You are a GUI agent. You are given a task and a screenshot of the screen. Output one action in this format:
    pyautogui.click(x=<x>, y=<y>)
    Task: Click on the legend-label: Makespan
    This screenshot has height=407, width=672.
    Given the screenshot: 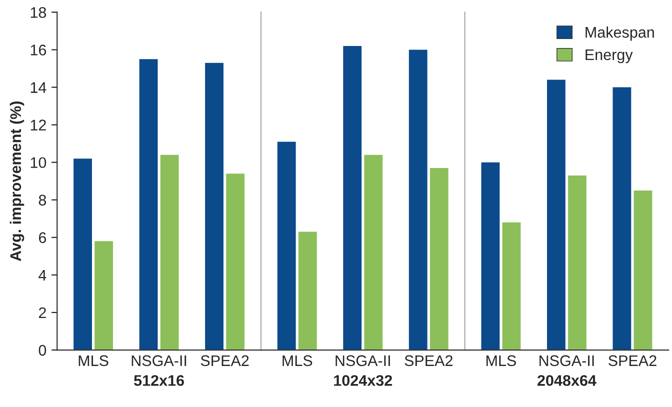 What is the action you would take?
    pyautogui.click(x=620, y=33)
    